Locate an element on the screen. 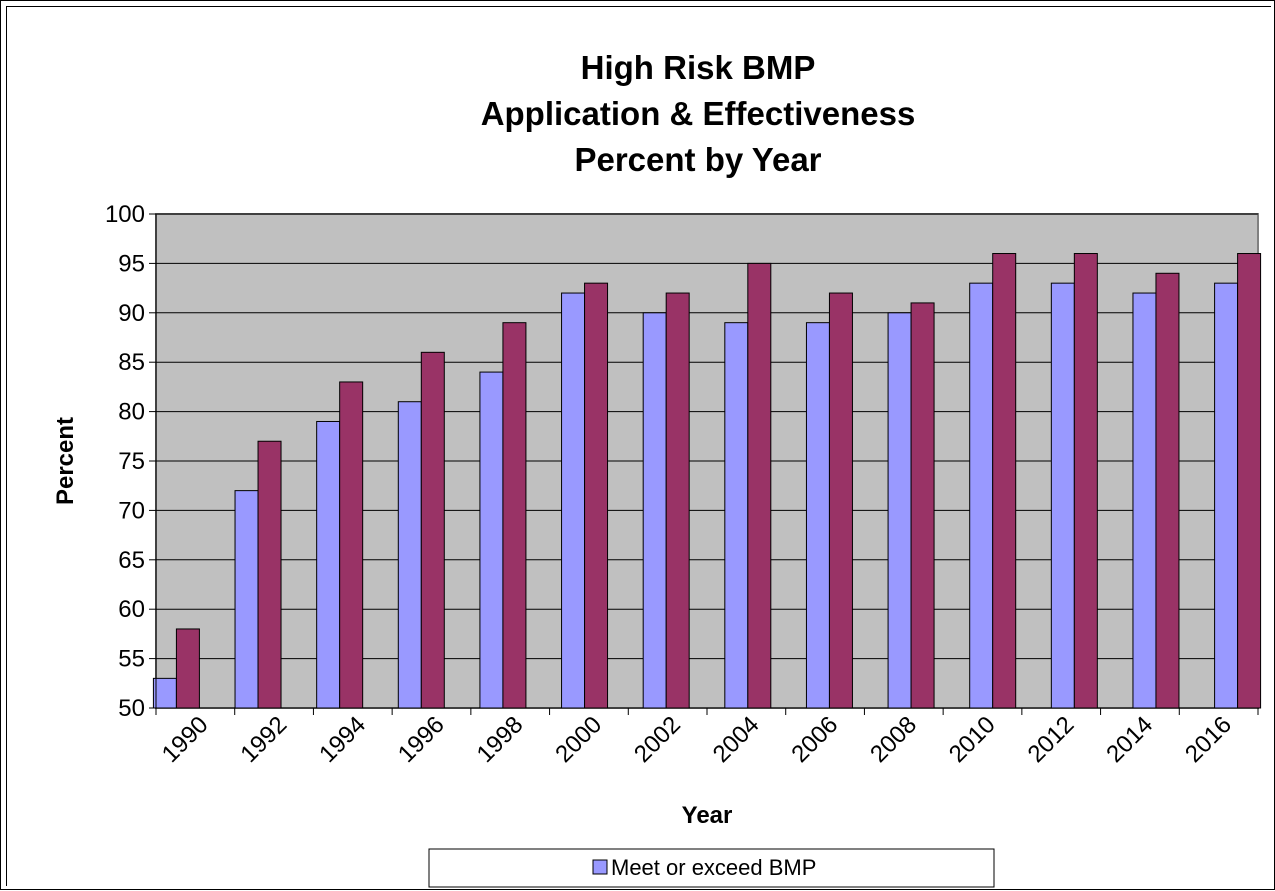 The width and height of the screenshot is (1275, 891). x-tick-label: 1994 is located at coordinates (342, 739).